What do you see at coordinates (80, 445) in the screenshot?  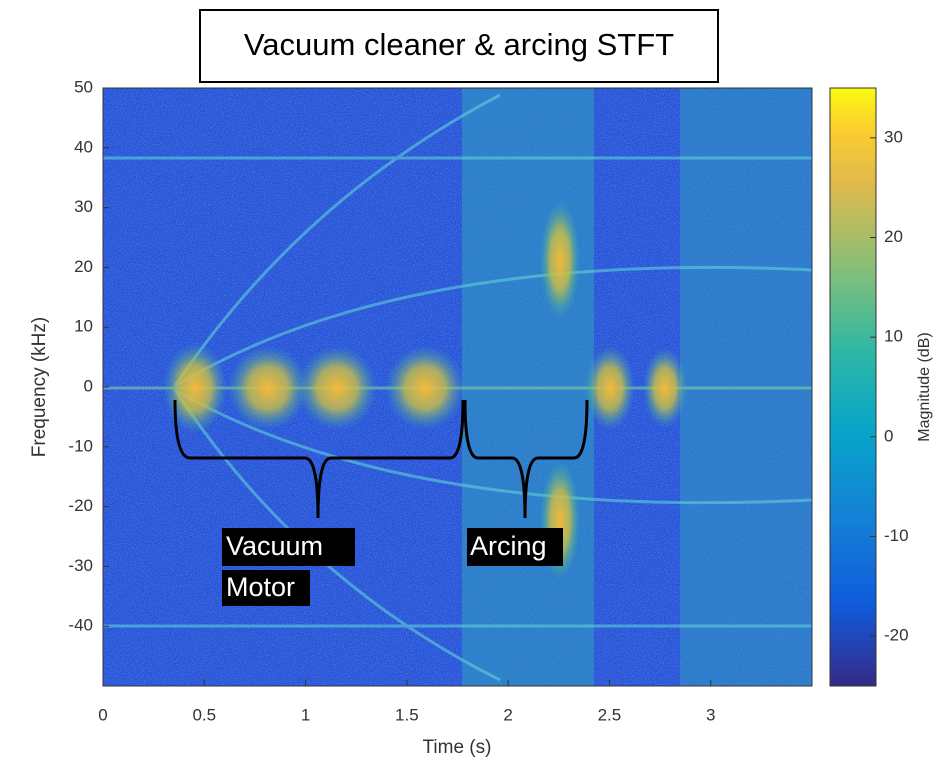 I see `y-tick-label: -10` at bounding box center [80, 445].